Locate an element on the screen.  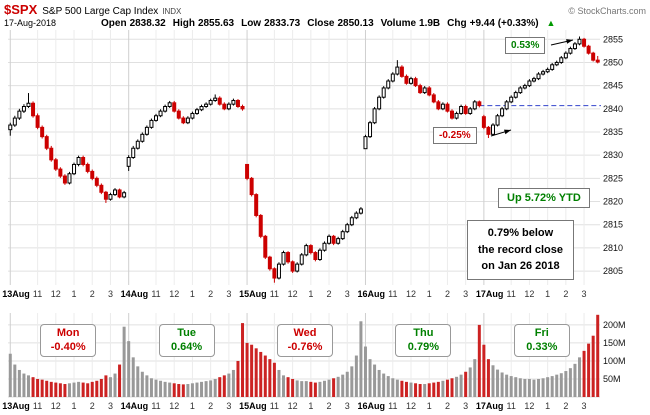
annotation-ytd: Up 5.72% YTD is located at coordinates (544, 198).